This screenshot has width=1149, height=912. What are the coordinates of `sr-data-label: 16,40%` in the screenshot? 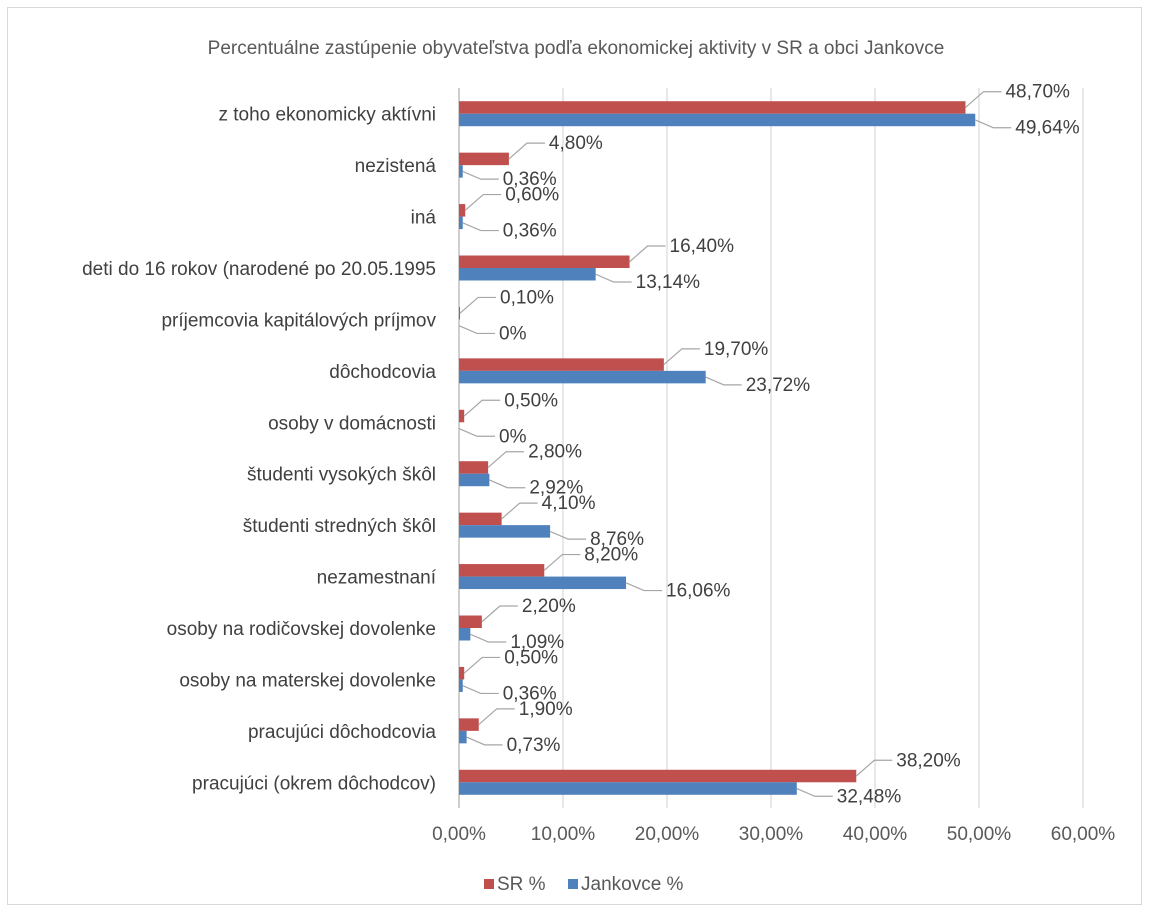 It's located at (702, 246).